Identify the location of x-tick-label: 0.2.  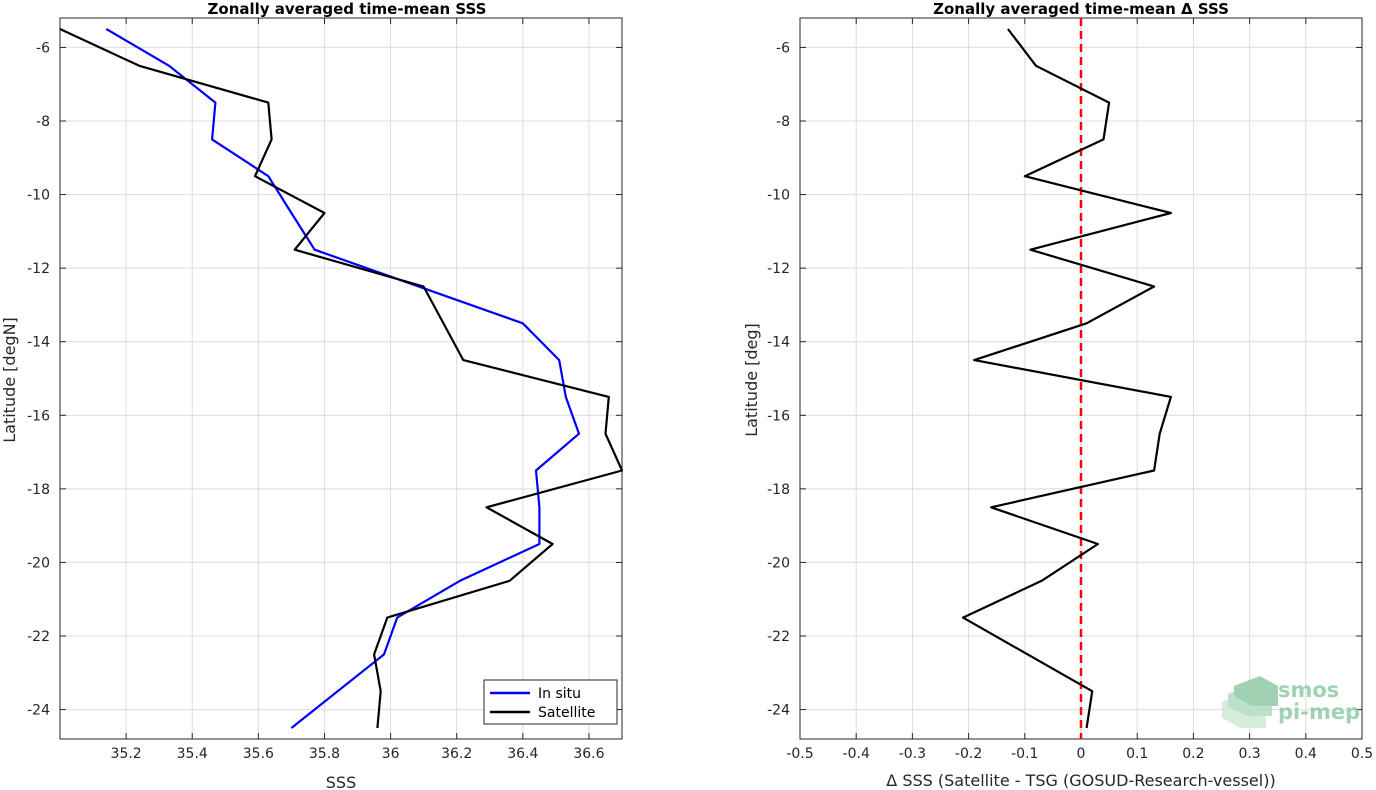
(1193, 754).